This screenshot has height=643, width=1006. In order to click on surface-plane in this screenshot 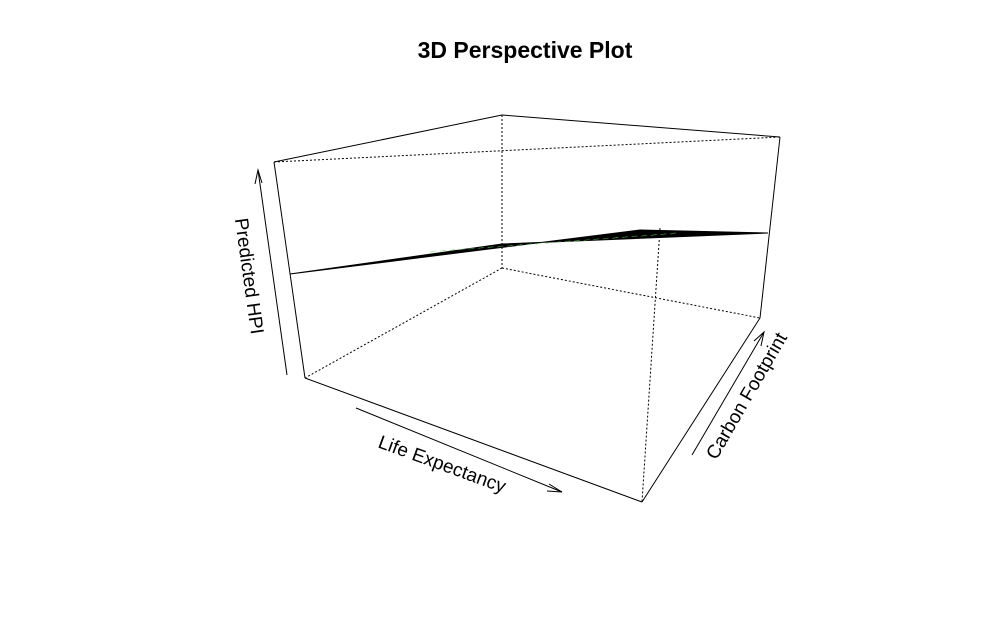, I will do `click(529, 252)`.